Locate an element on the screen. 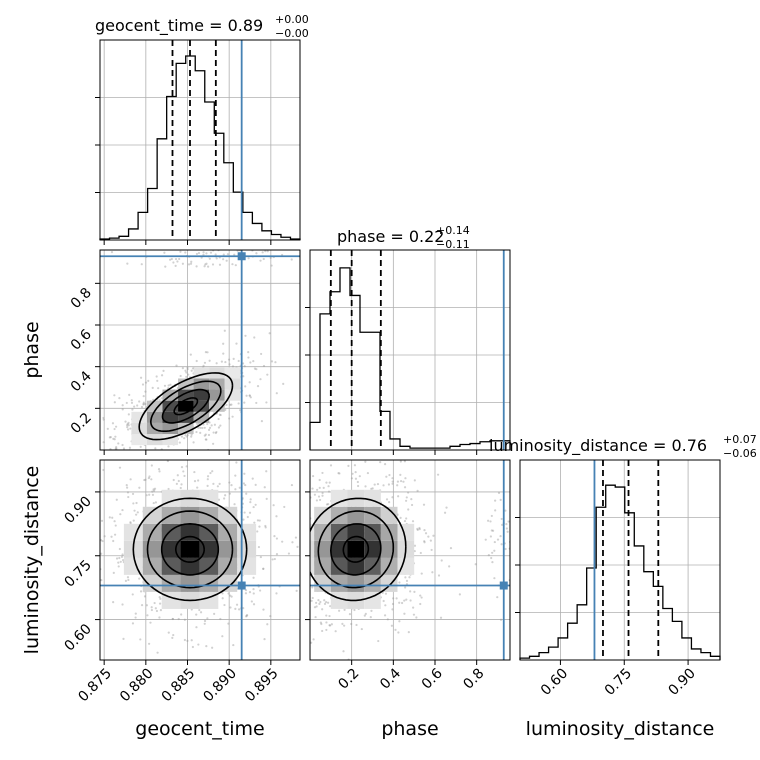 The height and width of the screenshot is (760, 760). title-luminosity-distance-minus: −0.06 is located at coordinates (740, 453).